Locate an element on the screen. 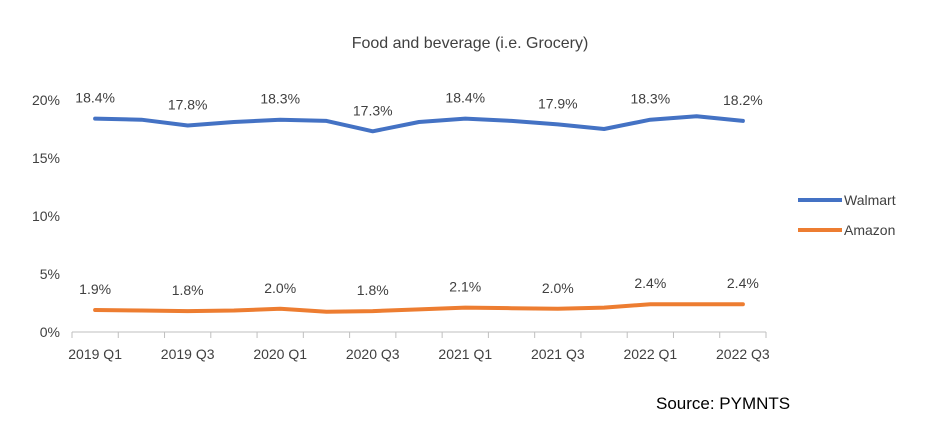  y-tick-label: 15% is located at coordinates (46, 158).